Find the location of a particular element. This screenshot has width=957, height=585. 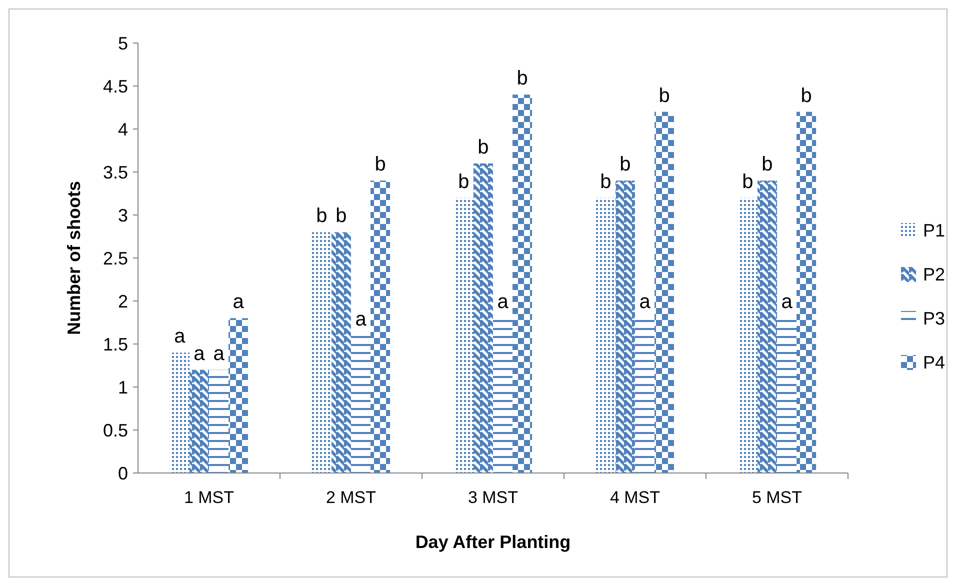

y-tick-label: 4 is located at coordinates (123, 129).